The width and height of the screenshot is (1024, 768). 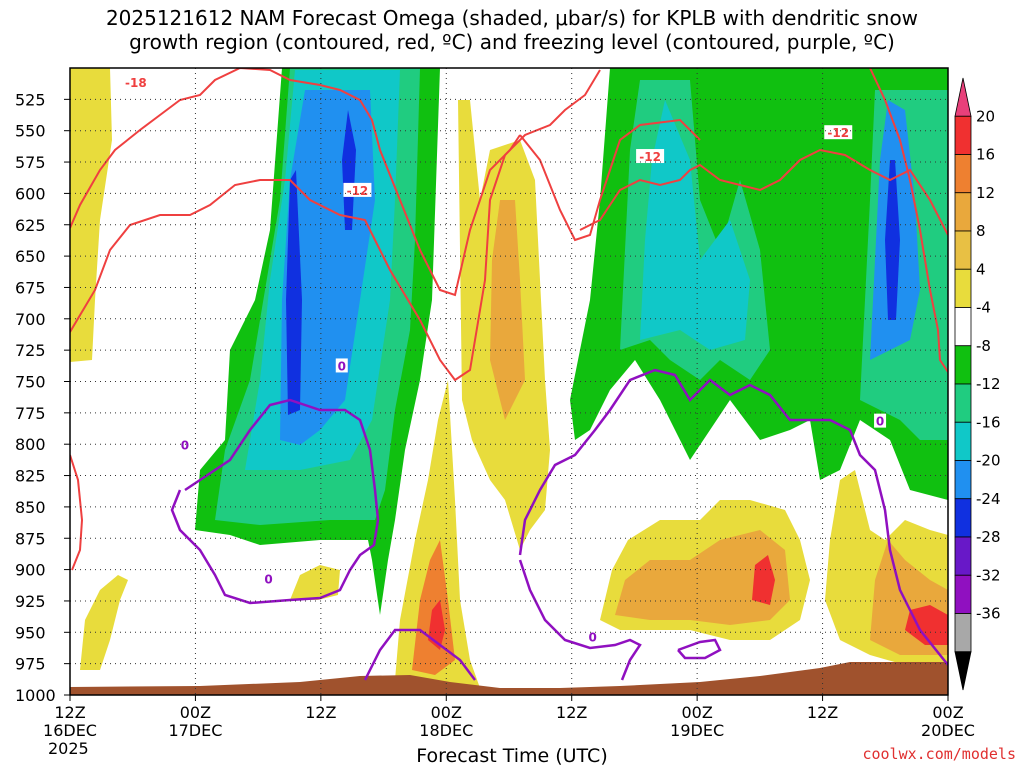 I want to click on dgz-contour-bottom-left, so click(x=77, y=512).